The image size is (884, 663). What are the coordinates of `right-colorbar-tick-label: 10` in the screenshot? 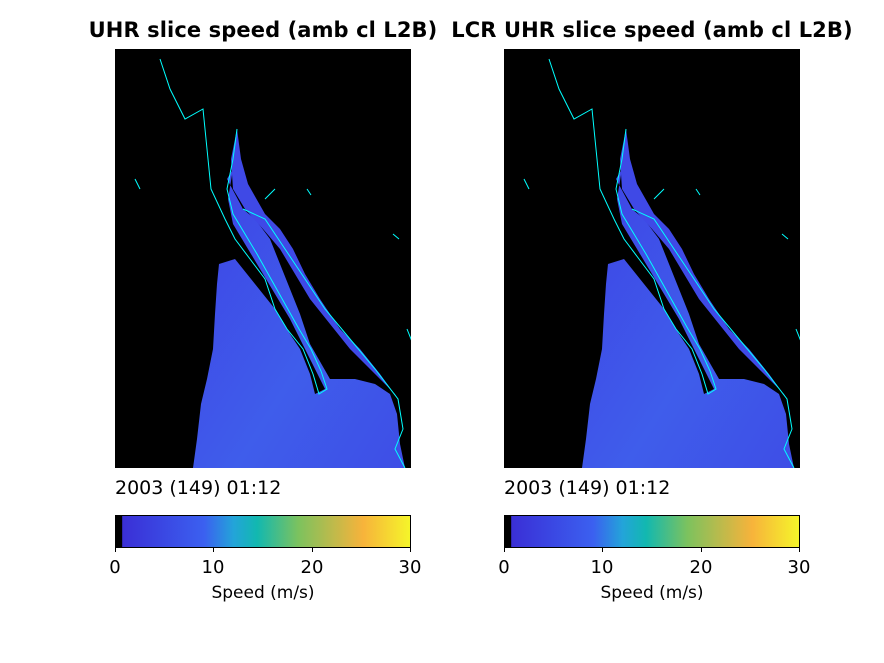 It's located at (602, 567).